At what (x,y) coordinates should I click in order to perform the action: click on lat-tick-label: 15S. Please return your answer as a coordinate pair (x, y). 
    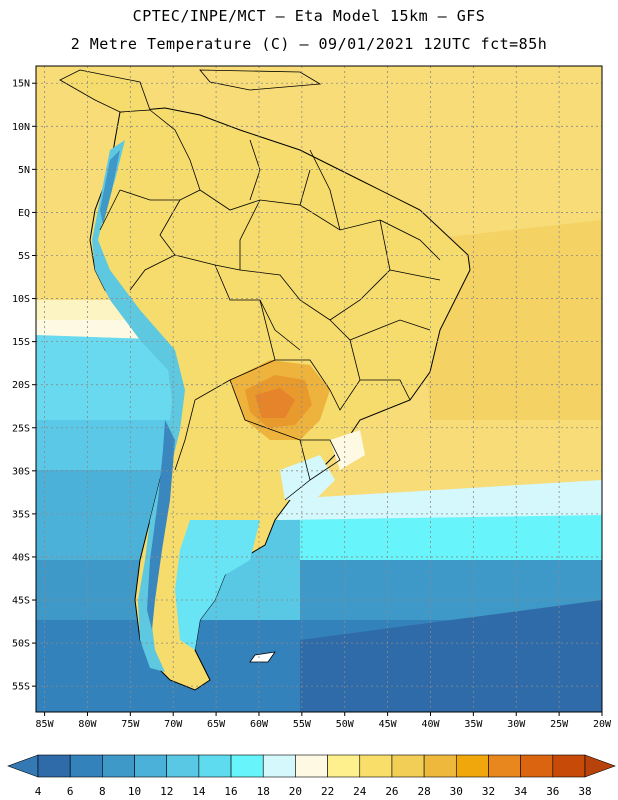
    Looking at the image, I should click on (21, 342).